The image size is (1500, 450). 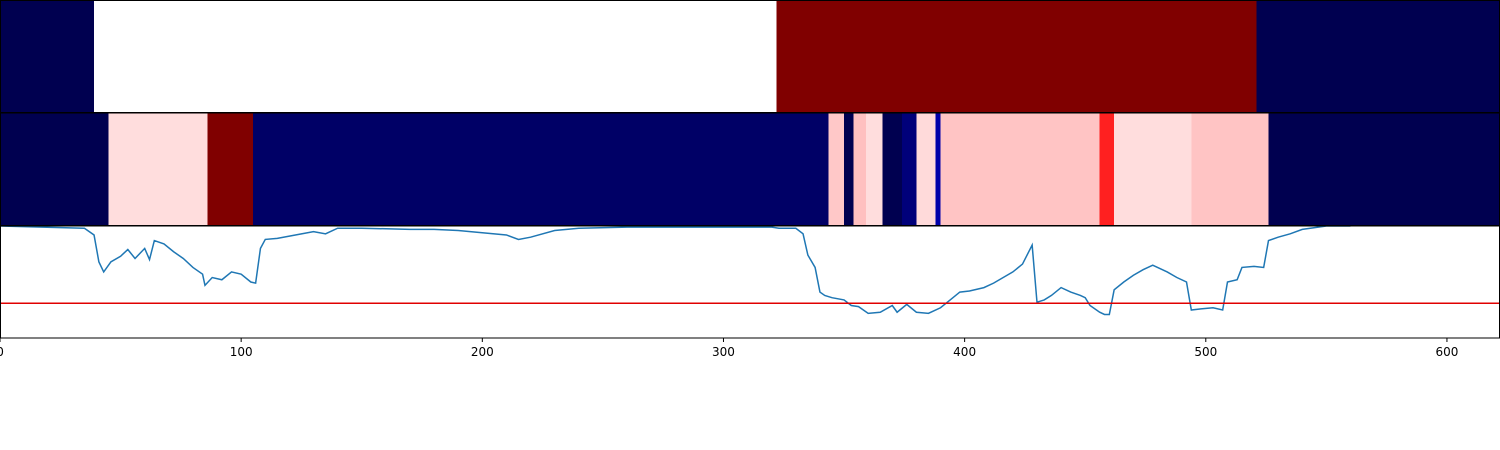 I want to click on x-tick-label: 400, so click(x=964, y=352).